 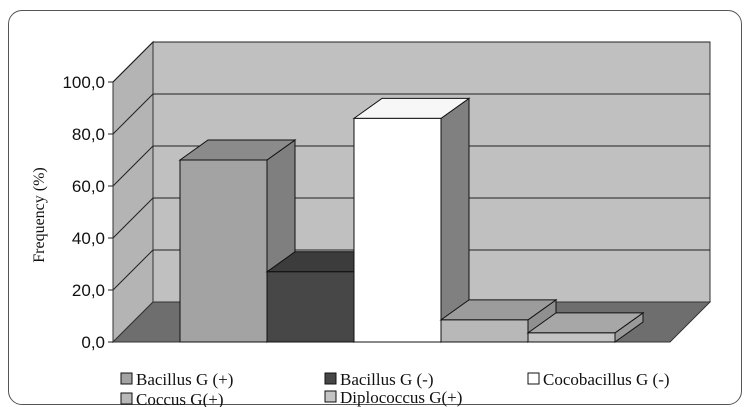 What do you see at coordinates (88, 186) in the screenshot?
I see `y-tick-label: 60,0` at bounding box center [88, 186].